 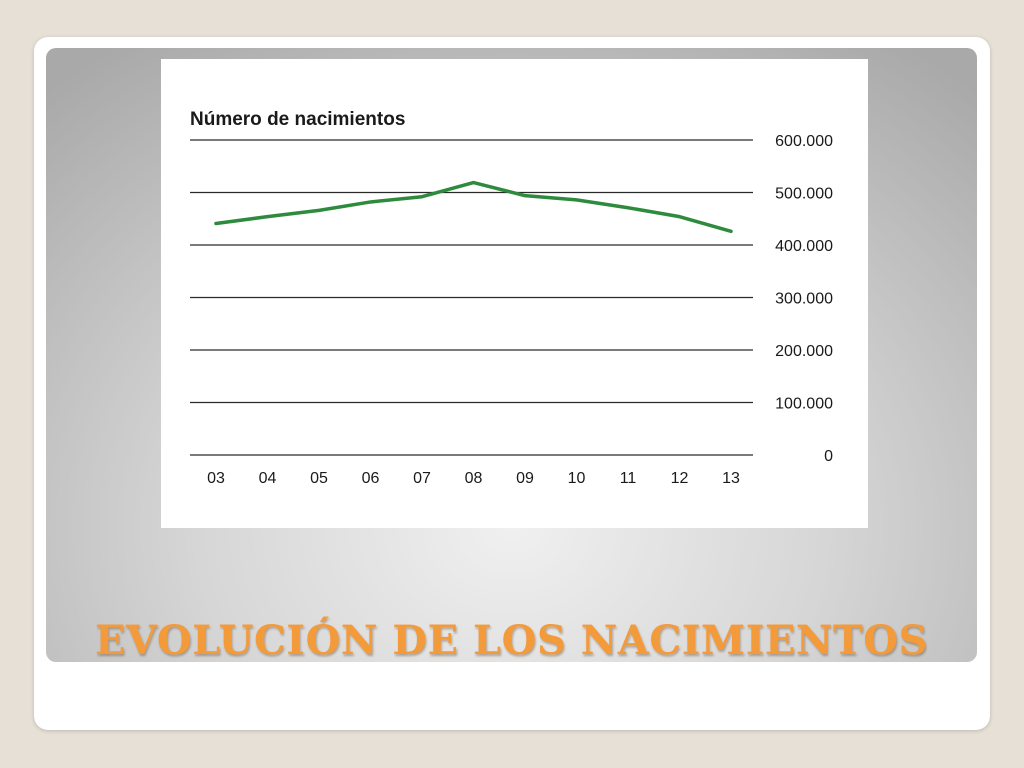 What do you see at coordinates (828, 456) in the screenshot?
I see `y-tick-label: 0` at bounding box center [828, 456].